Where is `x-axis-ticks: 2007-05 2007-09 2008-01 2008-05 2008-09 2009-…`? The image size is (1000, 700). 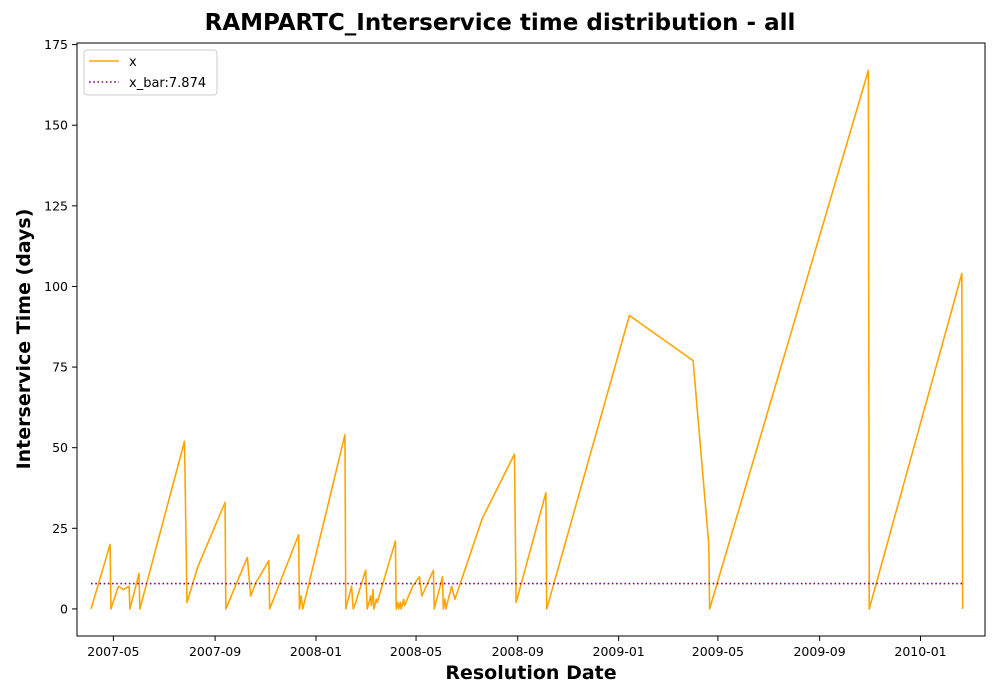 x-axis-ticks: 2007-05 2007-09 2008-01 2008-05 2008-09 2009-… is located at coordinates (517, 647).